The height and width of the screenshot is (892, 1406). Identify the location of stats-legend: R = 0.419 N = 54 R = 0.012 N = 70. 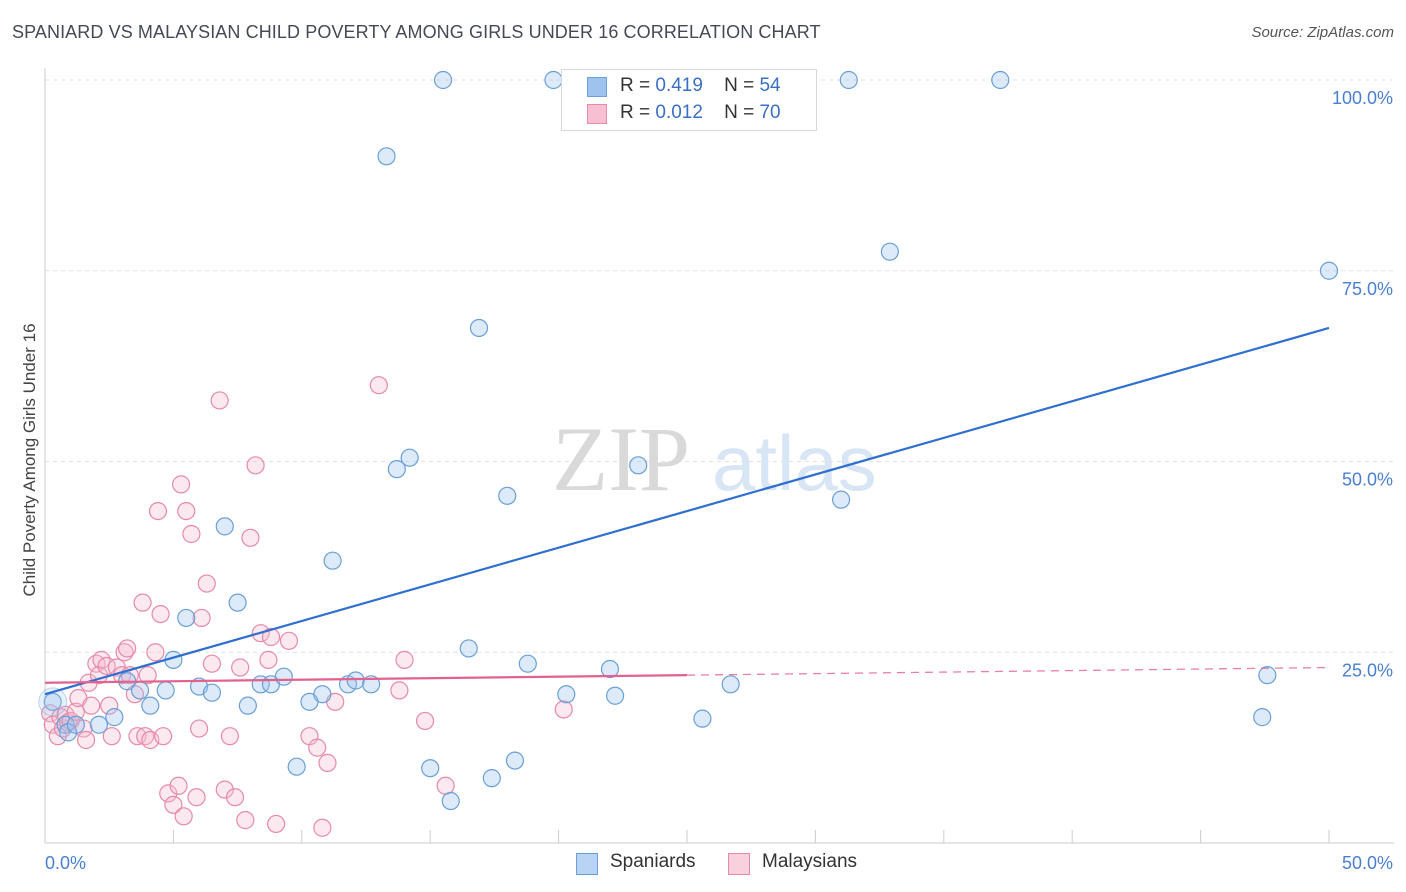
(689, 100).